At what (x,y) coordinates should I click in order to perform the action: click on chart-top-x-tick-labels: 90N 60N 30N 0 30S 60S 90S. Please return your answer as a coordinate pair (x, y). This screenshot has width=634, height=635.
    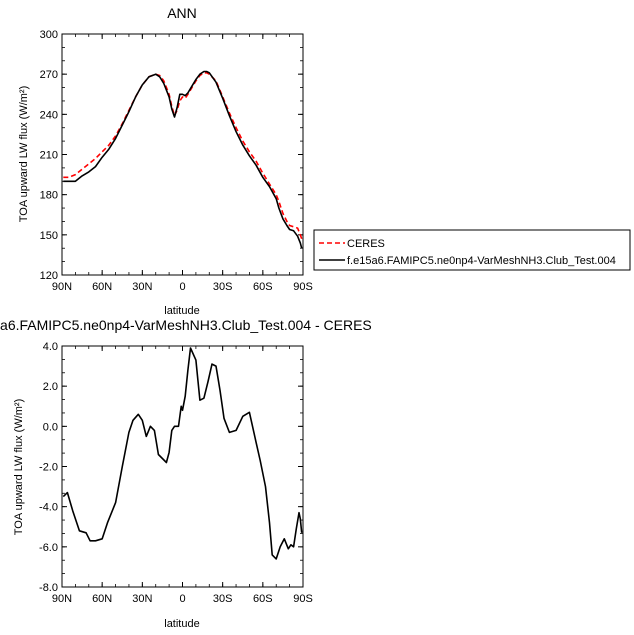
    Looking at the image, I should click on (182, 287).